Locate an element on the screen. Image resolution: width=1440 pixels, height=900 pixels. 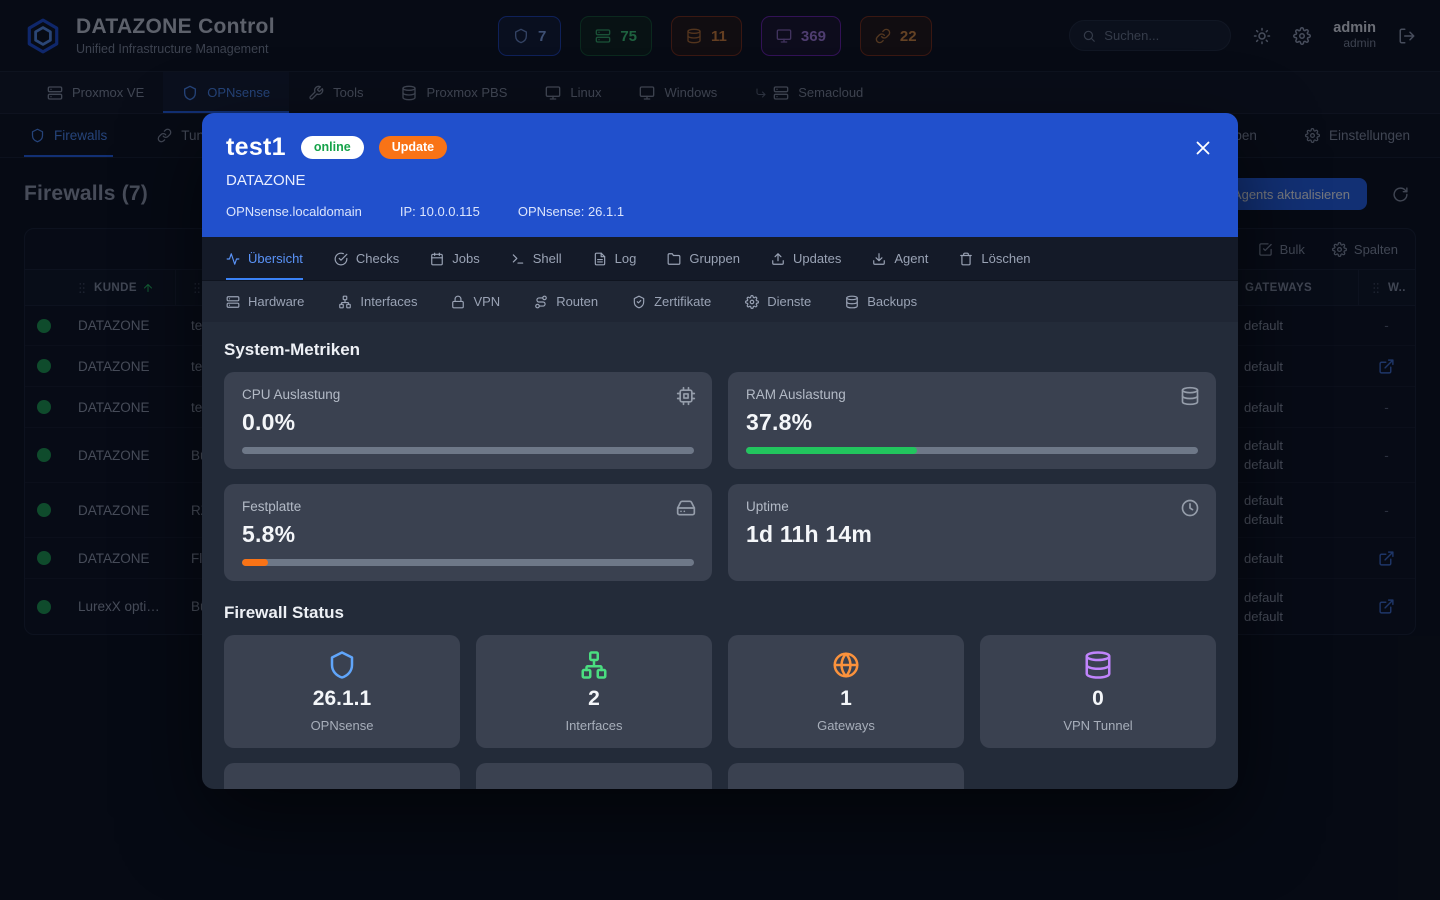
tab-updates: Updates is located at coordinates (806, 258).